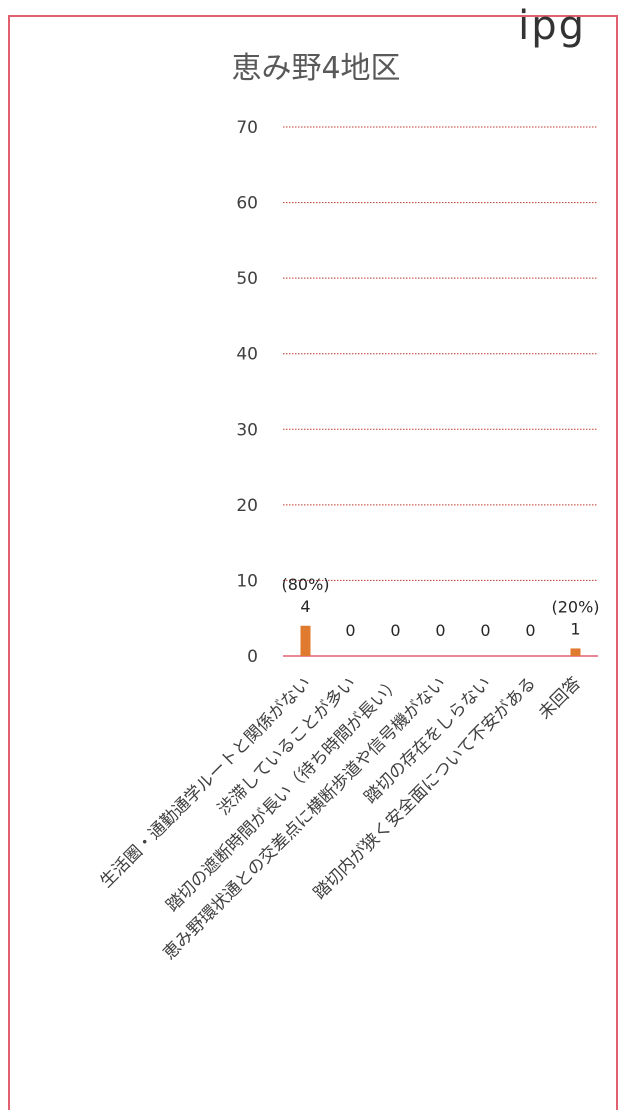 The height and width of the screenshot is (1110, 626). I want to click on y-tick-label: 50, so click(247, 279).